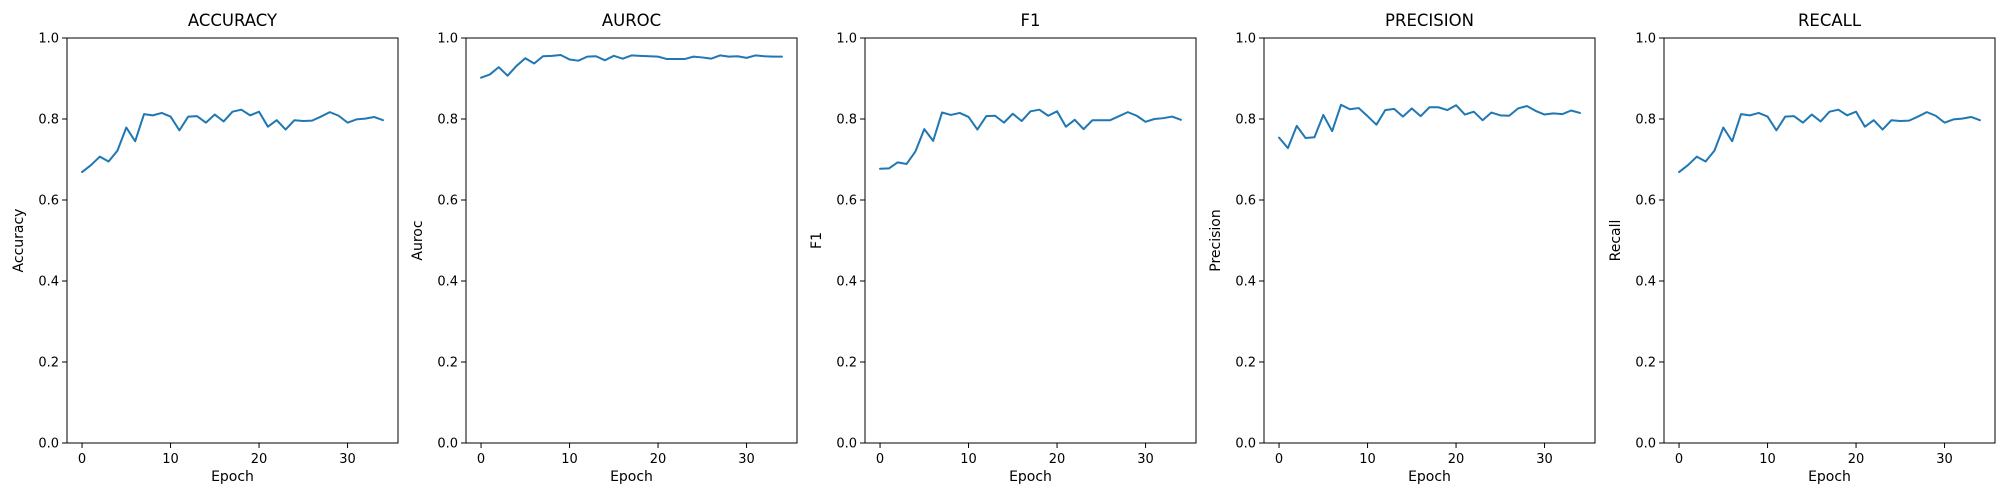 This screenshot has height=500, width=2000. I want to click on chart-title: AUROC, so click(631, 20).